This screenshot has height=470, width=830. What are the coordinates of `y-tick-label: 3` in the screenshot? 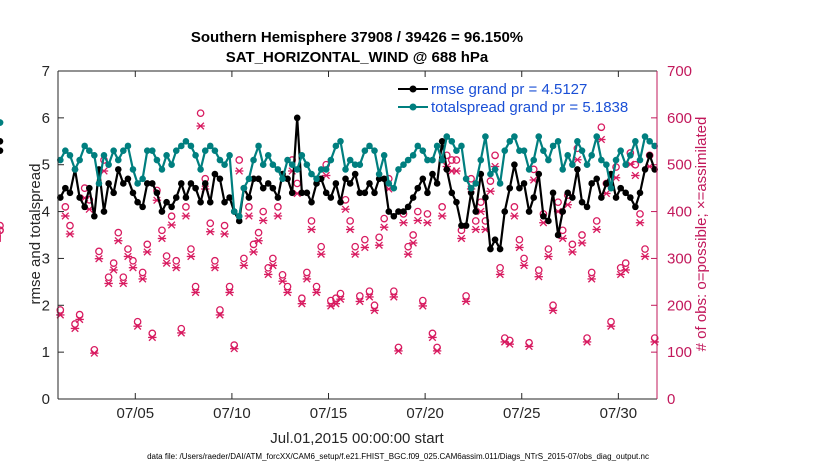 It's located at (46, 258).